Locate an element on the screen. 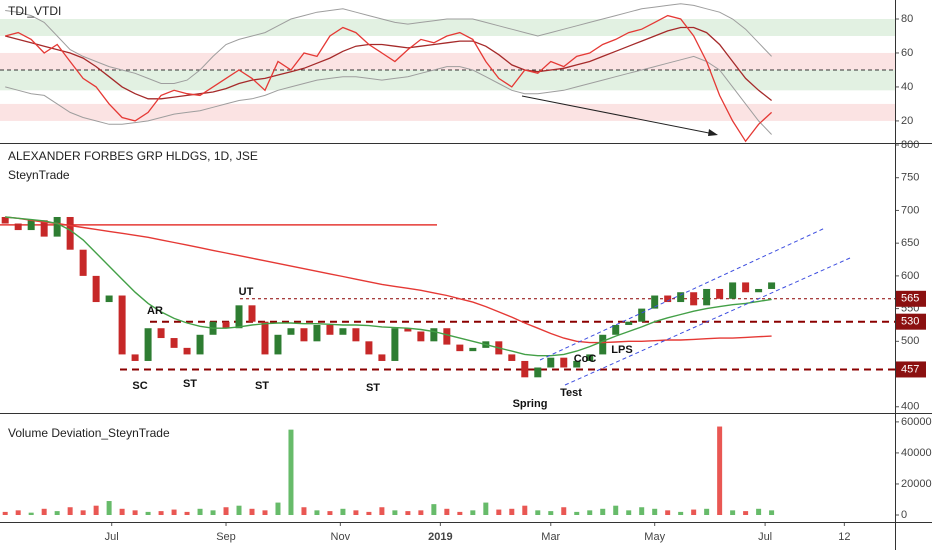 The image size is (932, 550). level-label: 457 is located at coordinates (910, 369).